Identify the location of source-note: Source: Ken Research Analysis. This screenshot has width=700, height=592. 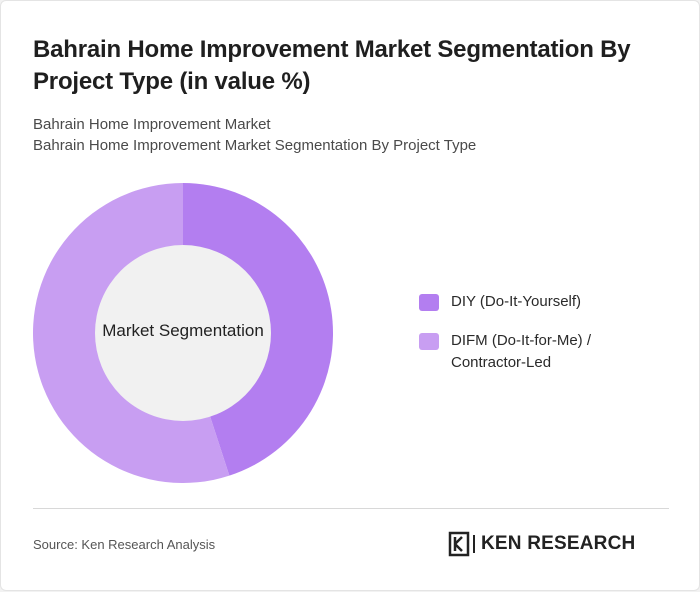
(124, 544).